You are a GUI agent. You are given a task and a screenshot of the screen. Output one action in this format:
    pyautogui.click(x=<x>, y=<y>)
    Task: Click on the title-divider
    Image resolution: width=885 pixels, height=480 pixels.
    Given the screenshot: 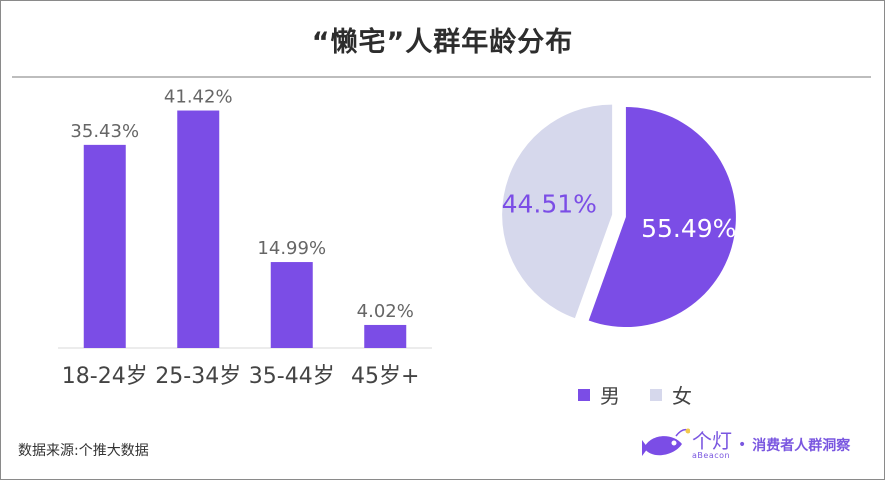 What is the action you would take?
    pyautogui.click(x=441, y=77)
    